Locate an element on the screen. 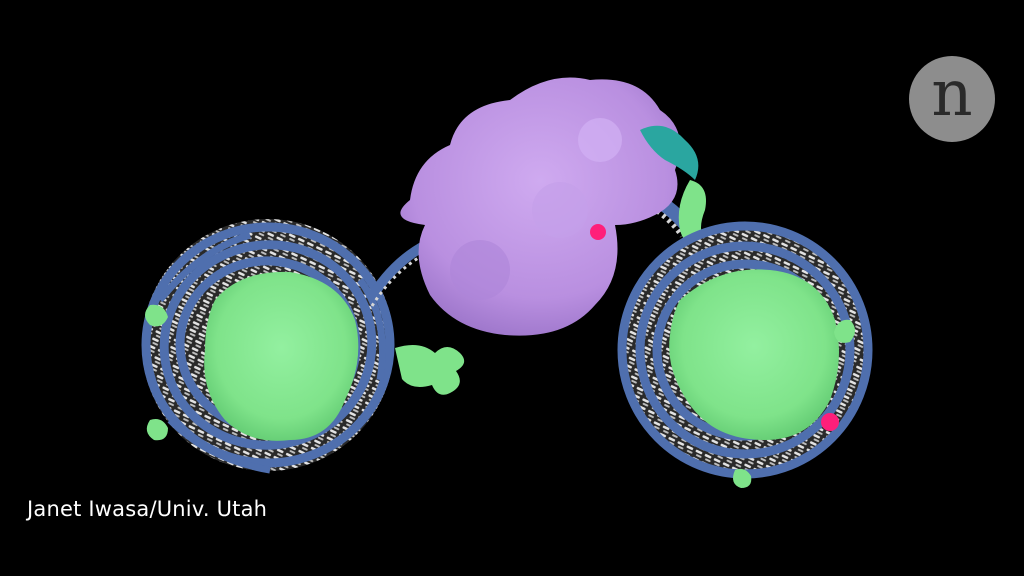 This screenshot has width=1024, height=576. image-credit: Janet Iwasa/Univ. Utah is located at coordinates (147, 509).